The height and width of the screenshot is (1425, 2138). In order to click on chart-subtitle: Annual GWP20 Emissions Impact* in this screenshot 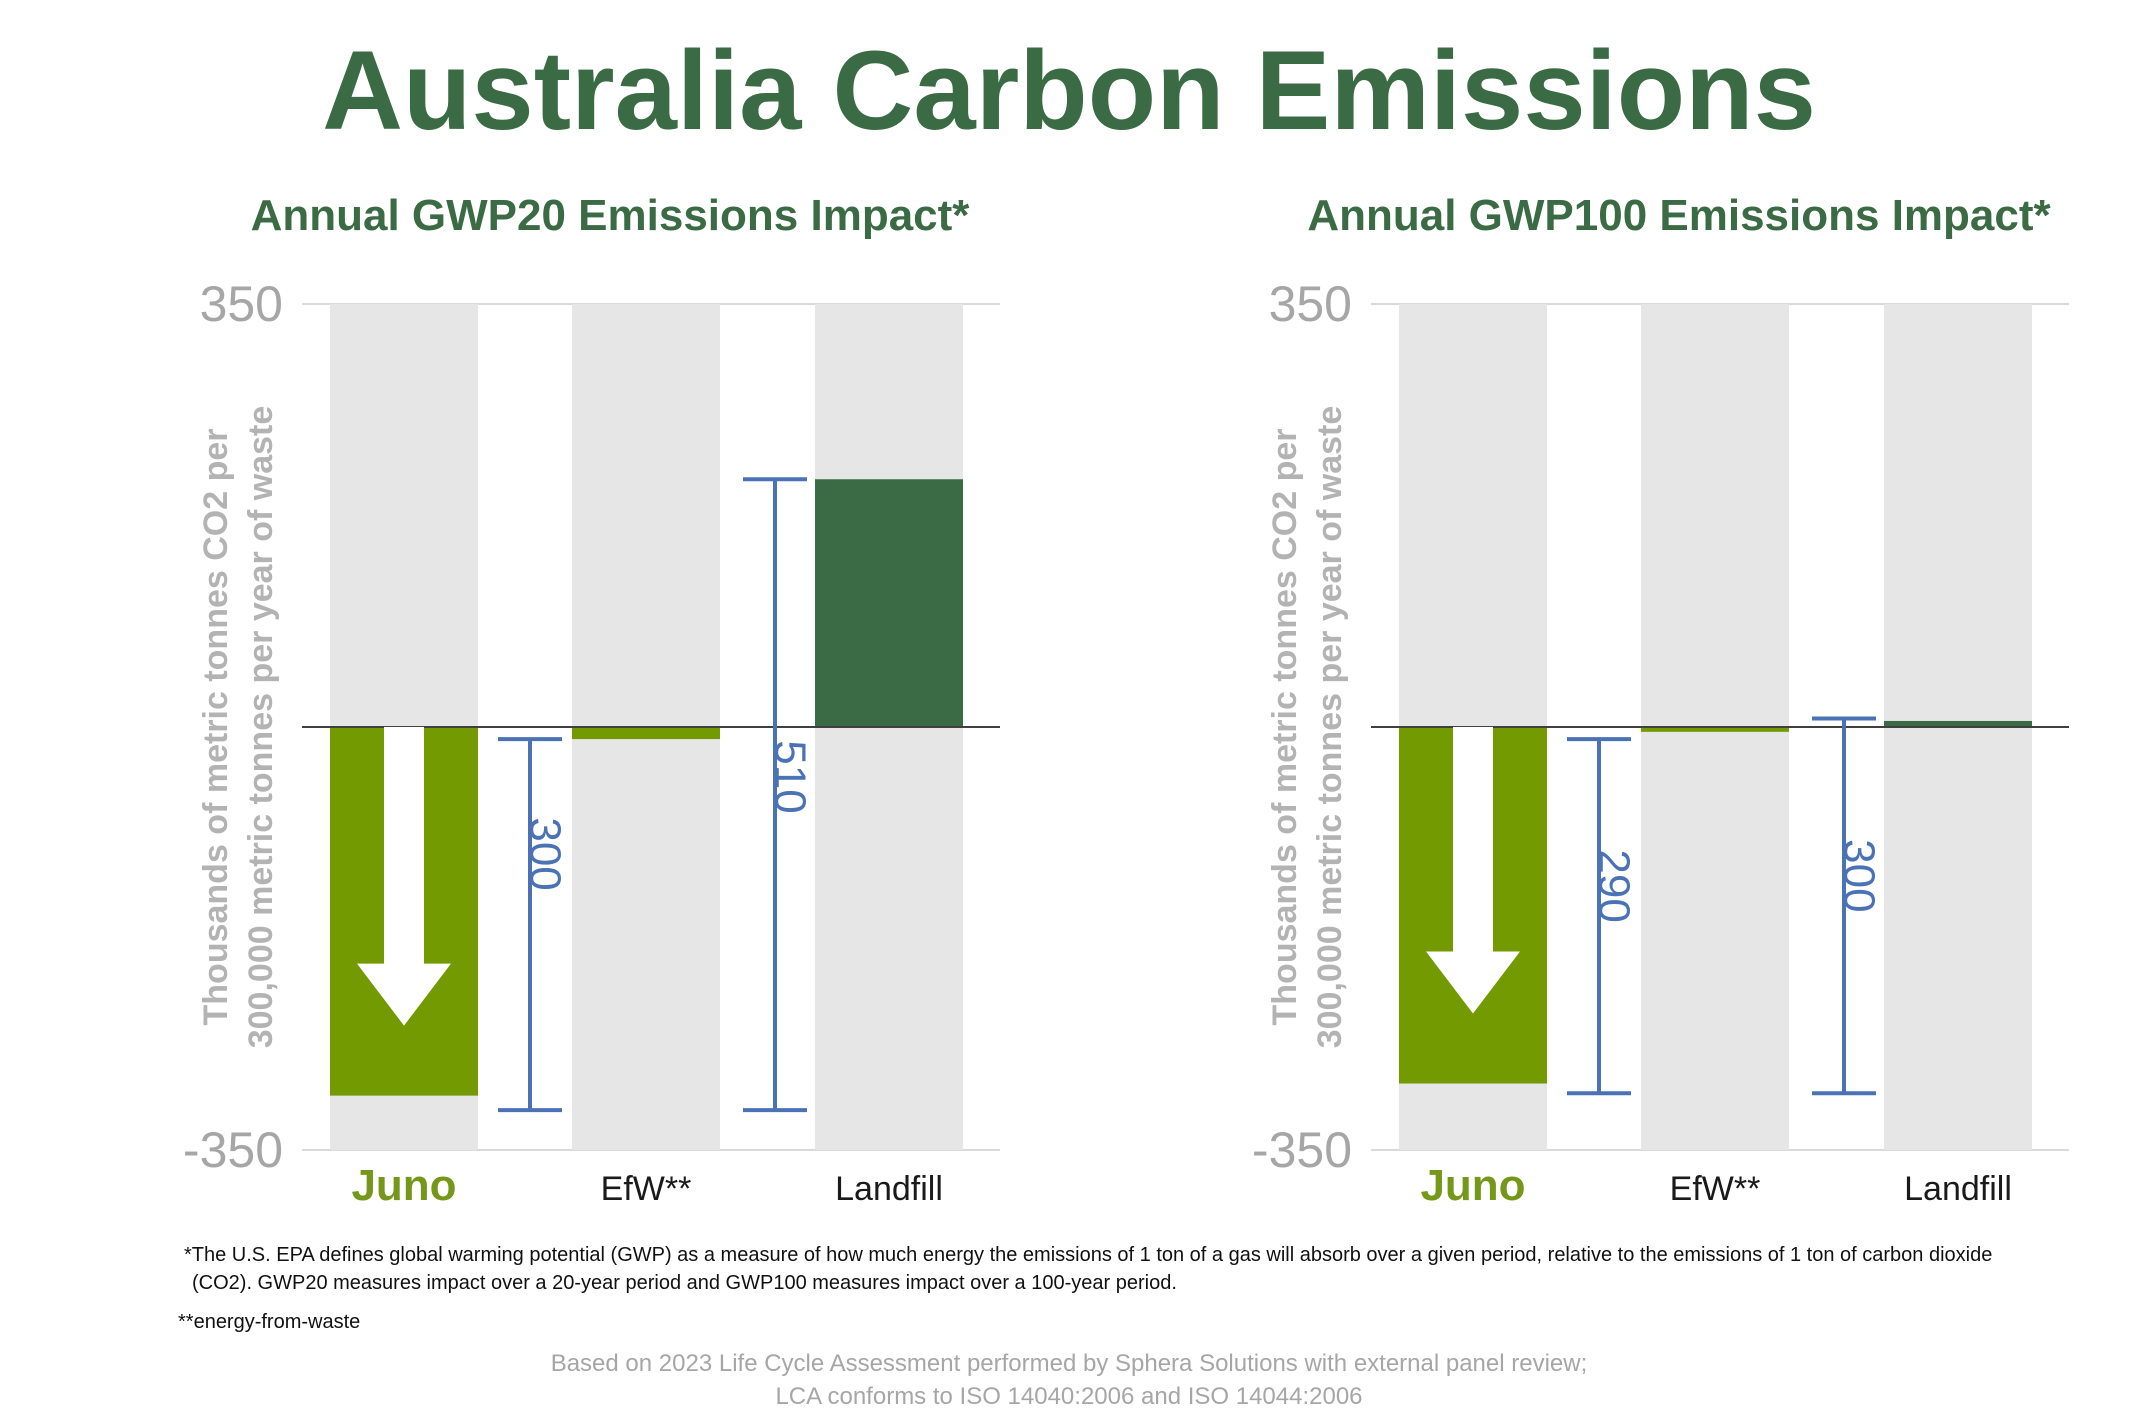, I will do `click(611, 215)`.